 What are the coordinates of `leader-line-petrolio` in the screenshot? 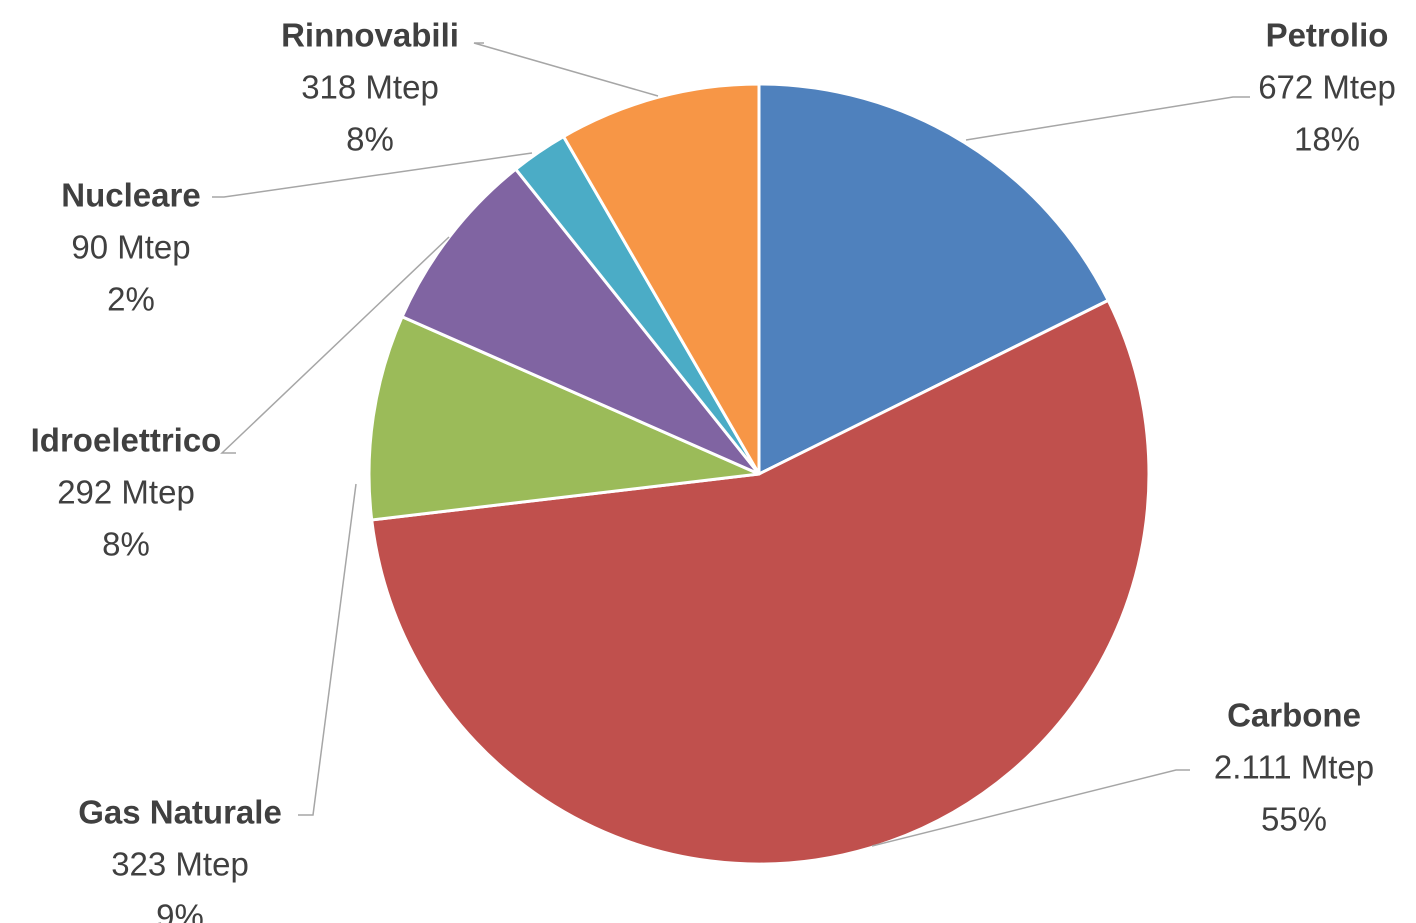 It's located at (1107, 118).